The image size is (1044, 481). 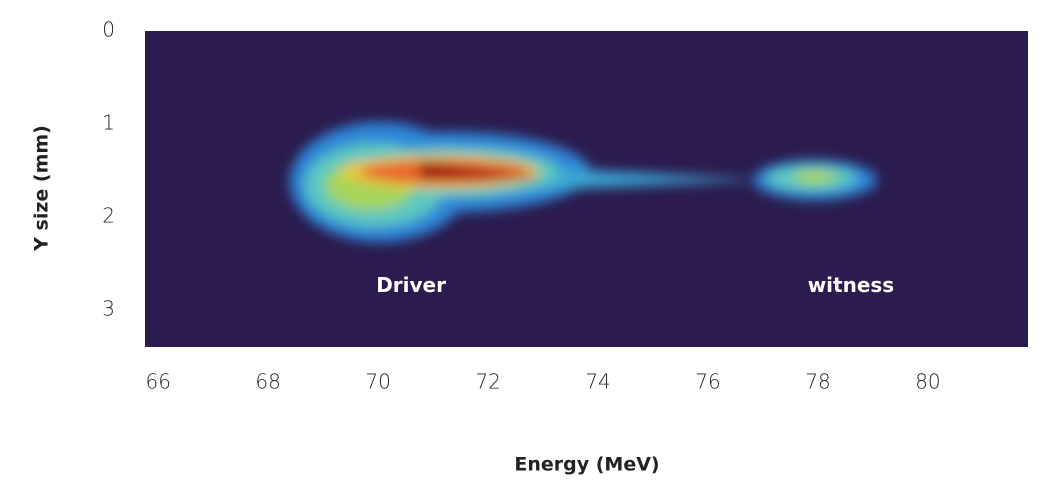 What do you see at coordinates (487, 382) in the screenshot?
I see `x-tick-label: 72` at bounding box center [487, 382].